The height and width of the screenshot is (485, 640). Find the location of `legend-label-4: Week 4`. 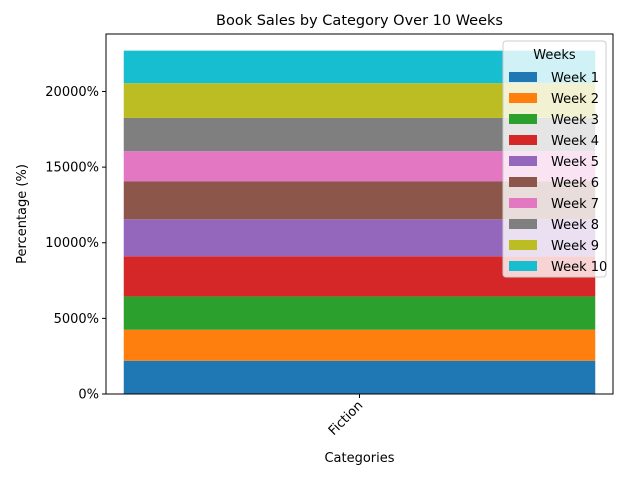

legend-label-4: Week 4 is located at coordinates (575, 141).